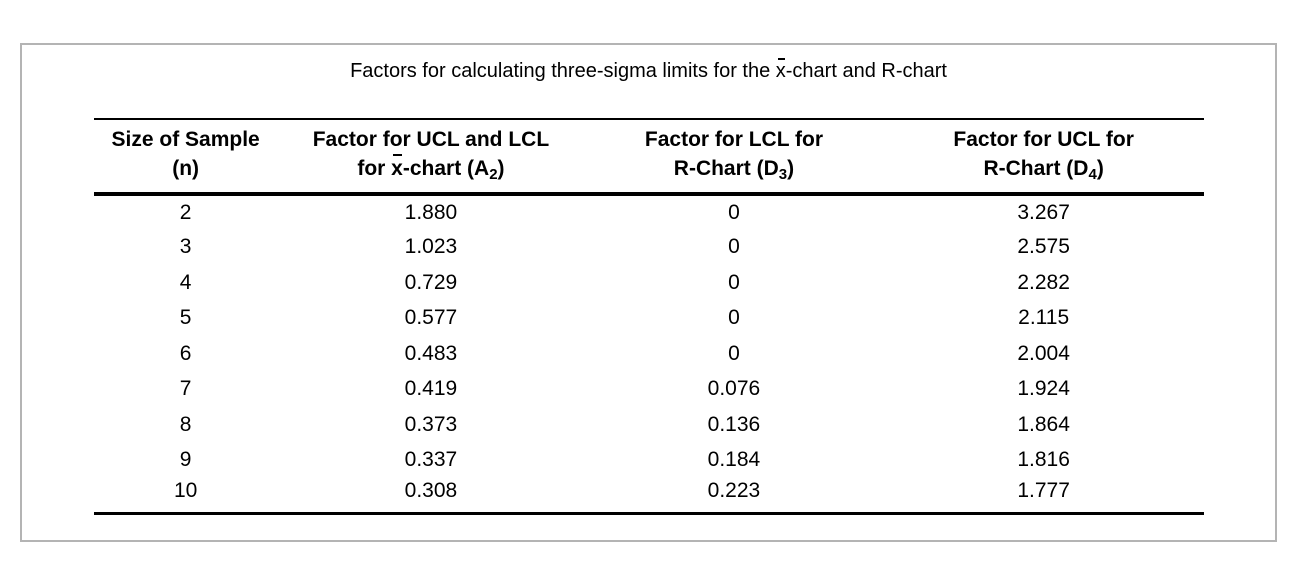 This screenshot has height=580, width=1316. I want to click on cell-n: 8, so click(185, 424).